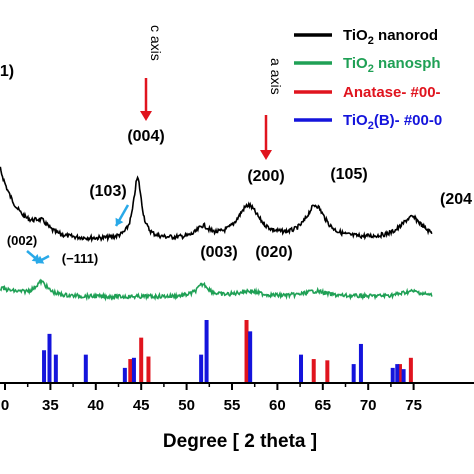 This screenshot has height=474, width=474. I want to click on peak-label: (204, so click(456, 199).